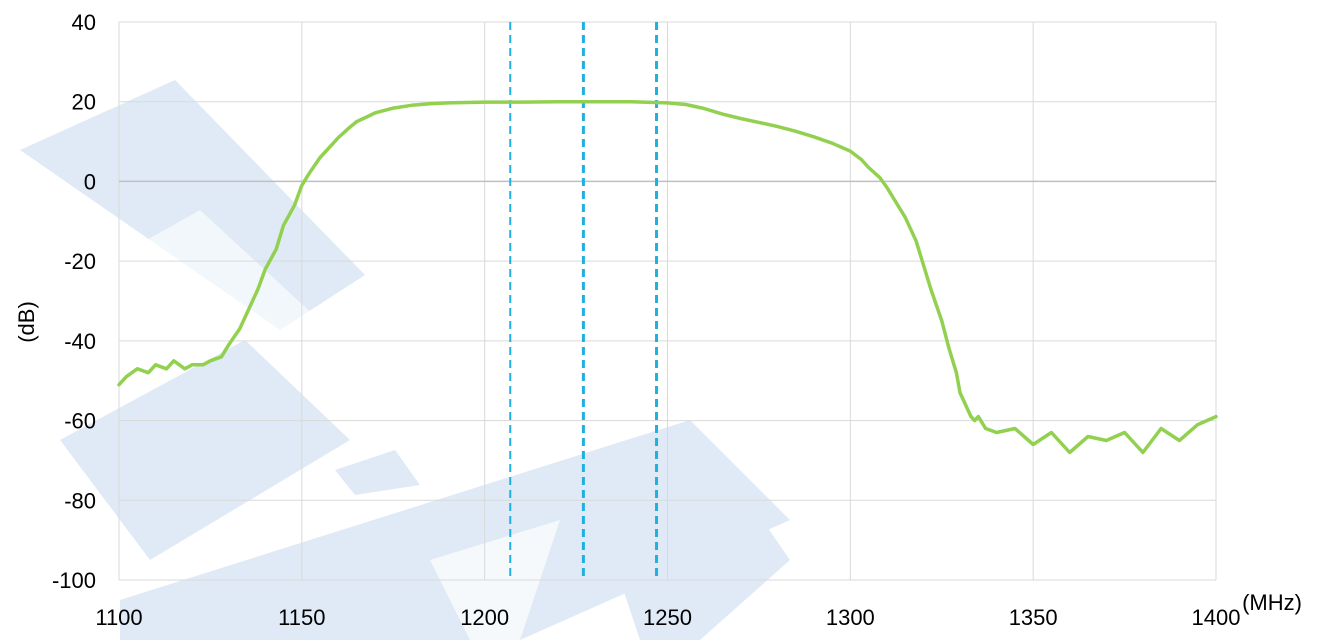 The height and width of the screenshot is (643, 1328). I want to click on y-tick-label: -80, so click(80, 500).